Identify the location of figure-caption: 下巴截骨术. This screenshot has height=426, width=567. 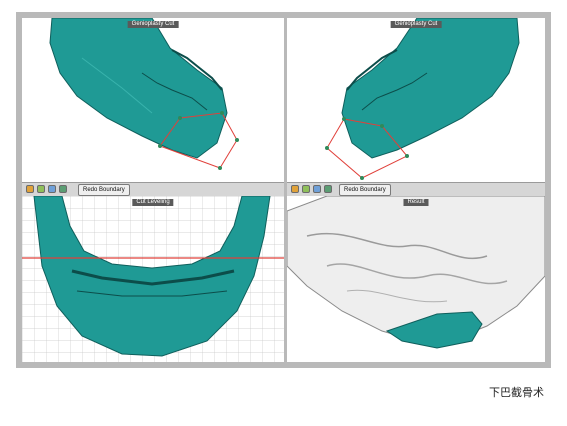
(516, 392).